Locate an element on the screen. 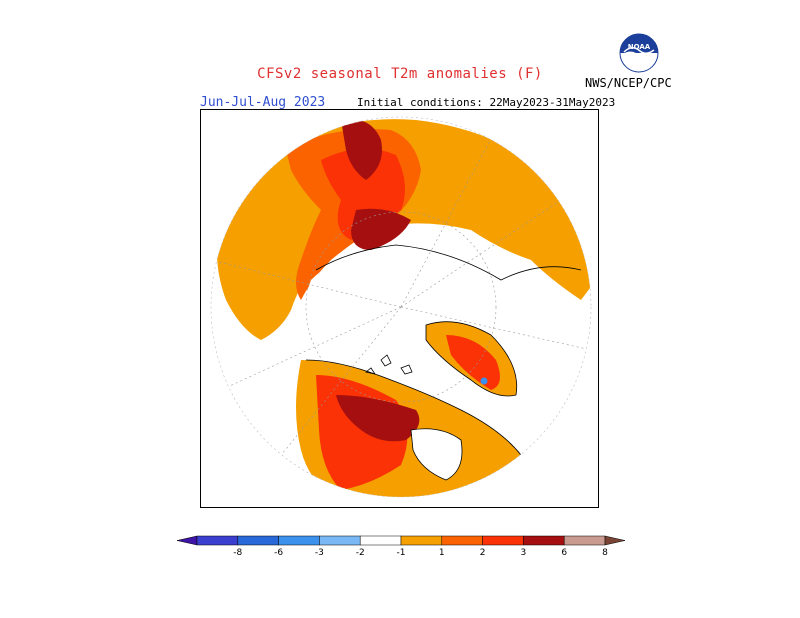  colorbar-tick-label: -2 is located at coordinates (360, 553).